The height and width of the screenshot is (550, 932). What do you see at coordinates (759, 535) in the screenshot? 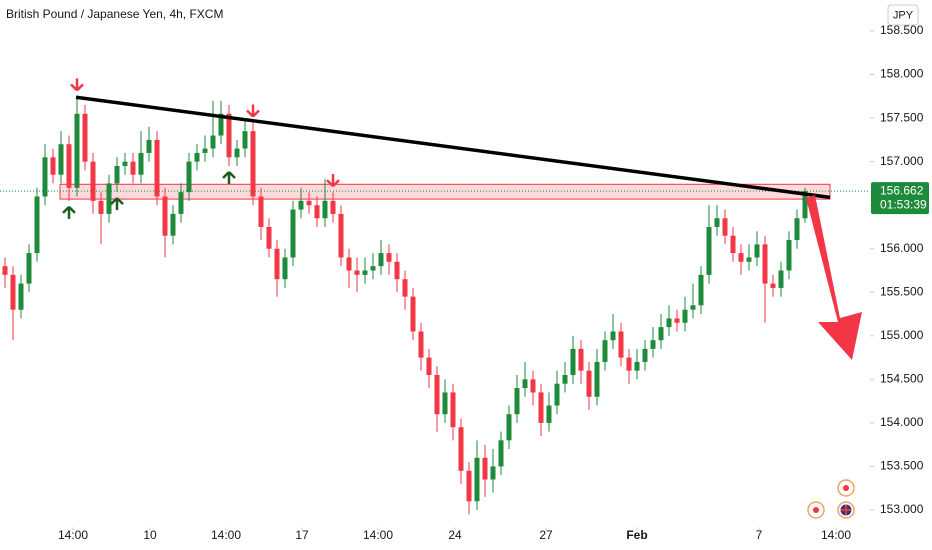
I see `x-tick-label: 7` at bounding box center [759, 535].